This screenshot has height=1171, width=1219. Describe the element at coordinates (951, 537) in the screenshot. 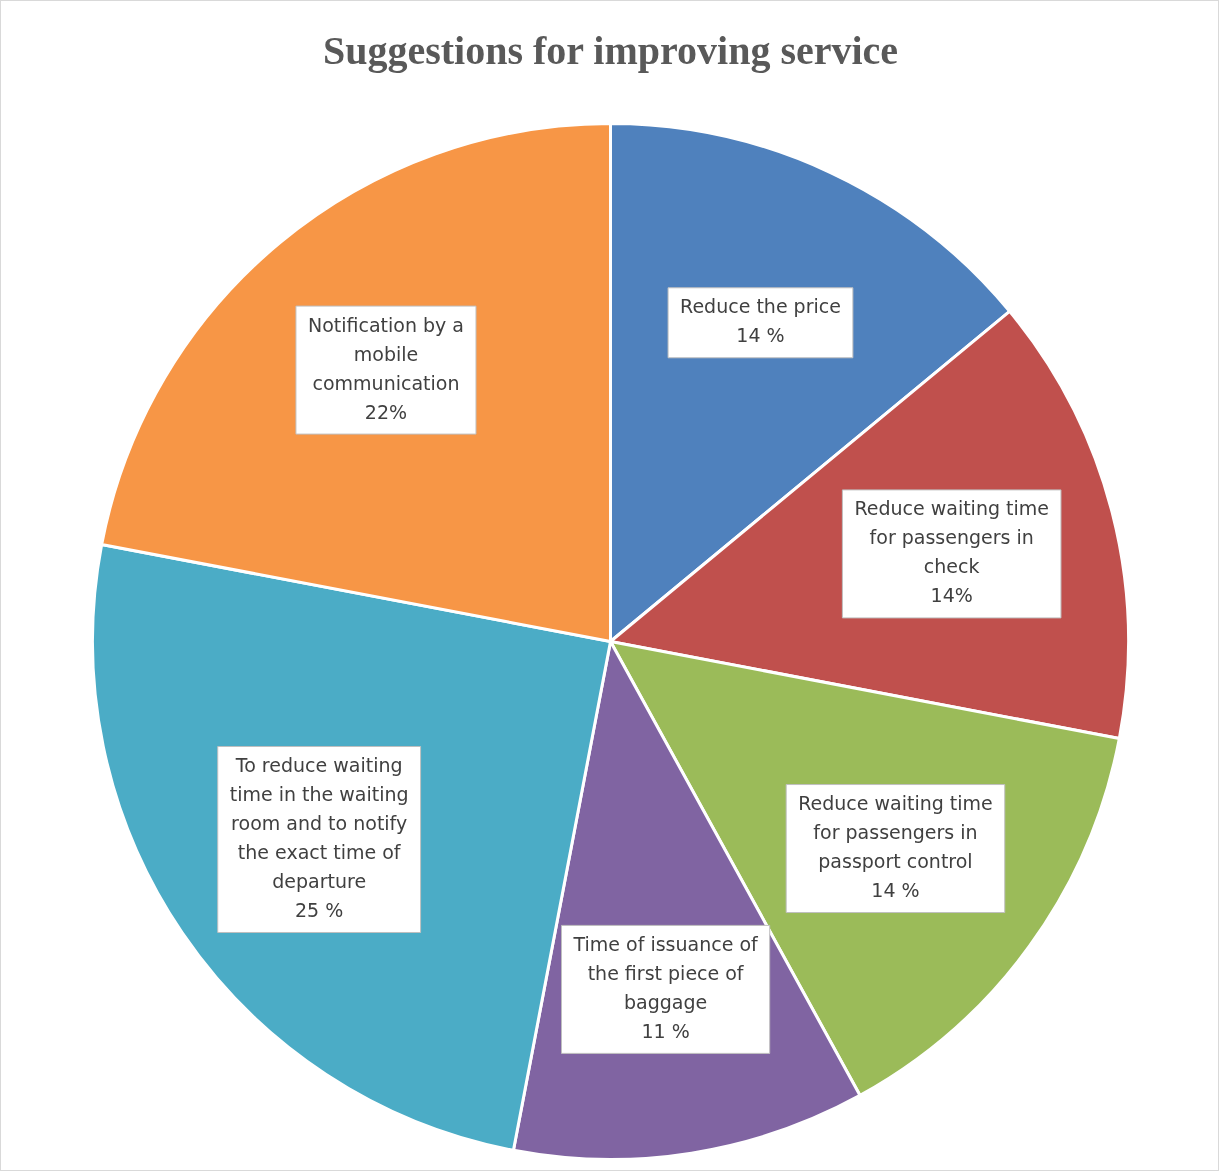

I see `slice-label: Reduce waiting time for passengers in check` at that location.